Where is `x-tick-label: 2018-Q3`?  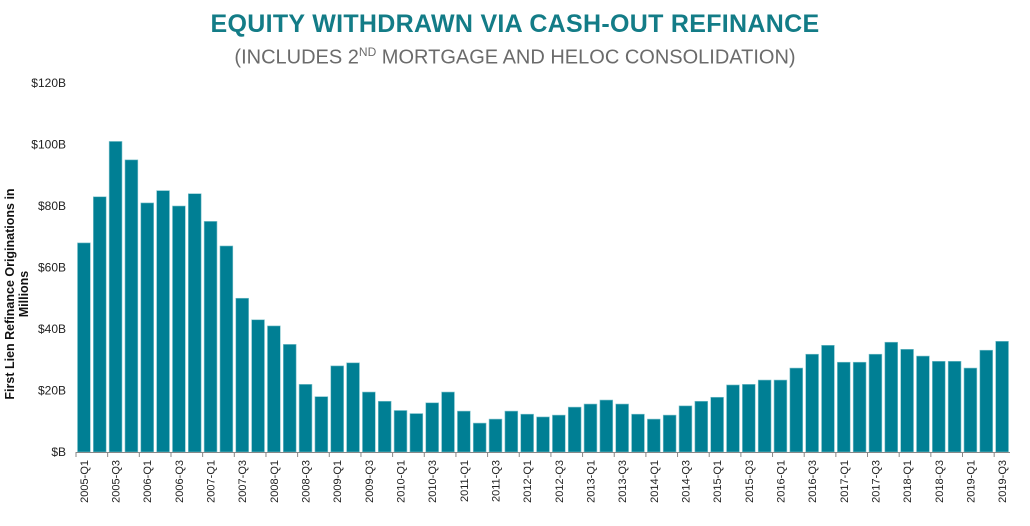
x-tick-label: 2018-Q3 is located at coordinates (940, 481).